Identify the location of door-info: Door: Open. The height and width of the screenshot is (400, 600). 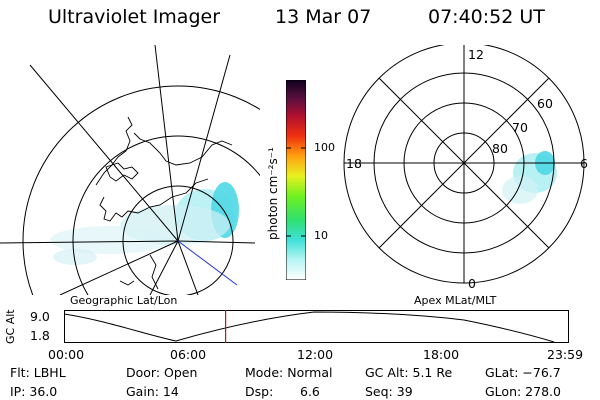
(162, 372).